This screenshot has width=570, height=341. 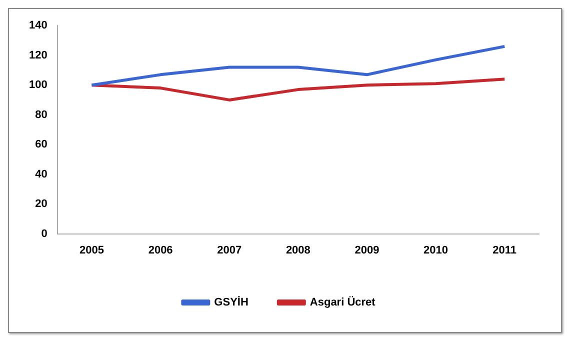 I want to click on y-tick-label: 0, so click(x=44, y=234).